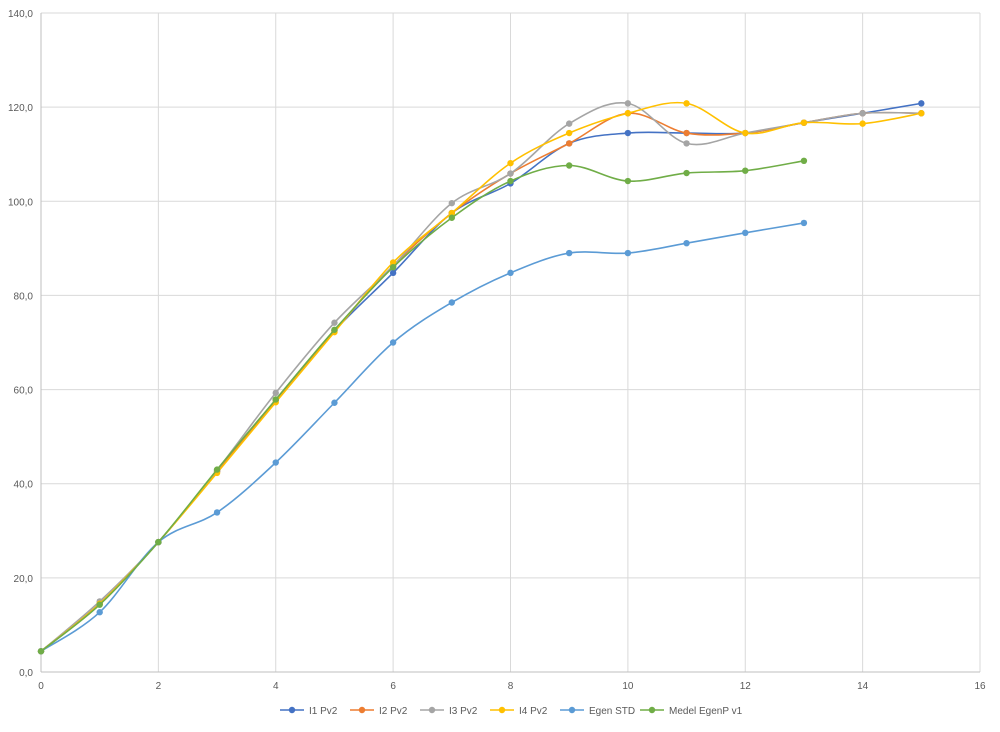 This screenshot has width=1000, height=732. Describe the element at coordinates (20, 202) in the screenshot. I see `y-tick-label: 100,0` at that location.